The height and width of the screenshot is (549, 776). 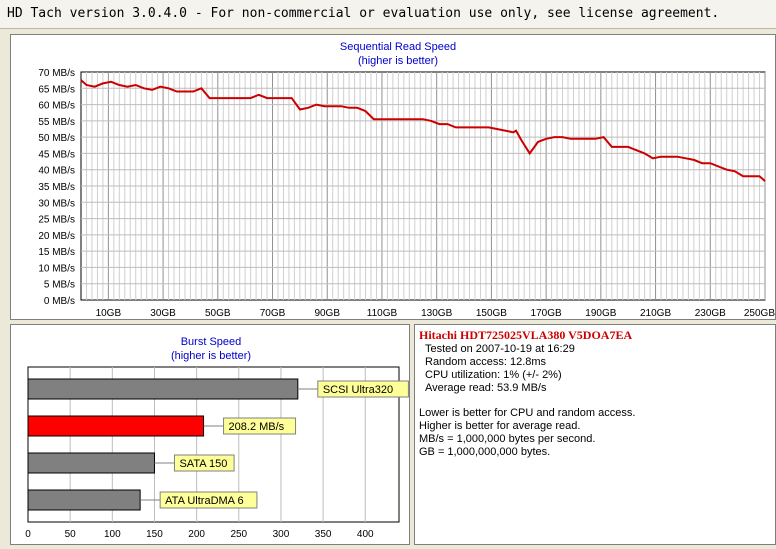 What do you see at coordinates (56, 138) in the screenshot?
I see `y-tick-label: 50 MB/s` at bounding box center [56, 138].